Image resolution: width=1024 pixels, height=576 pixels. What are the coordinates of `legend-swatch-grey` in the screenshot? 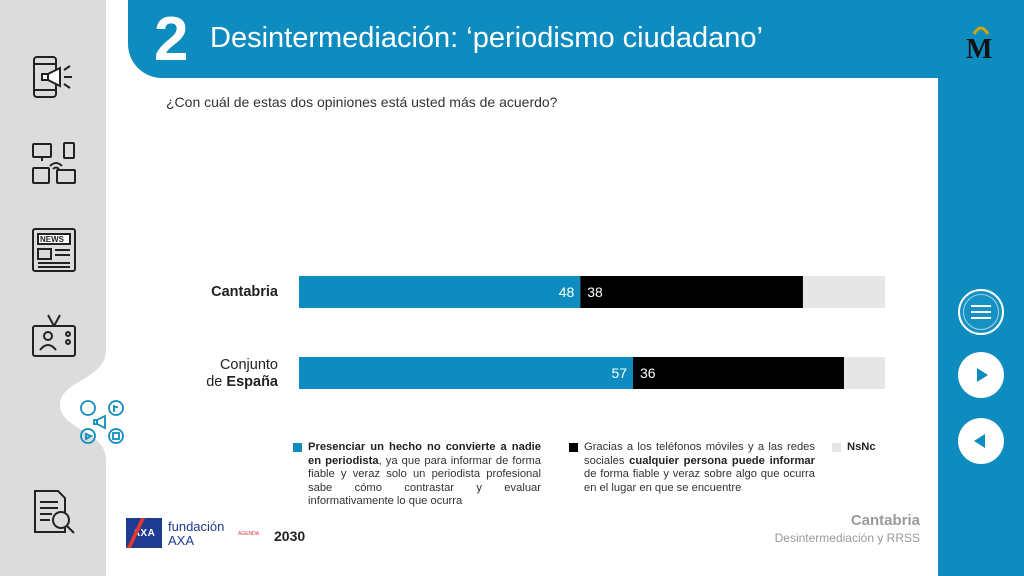 It's located at (836, 447).